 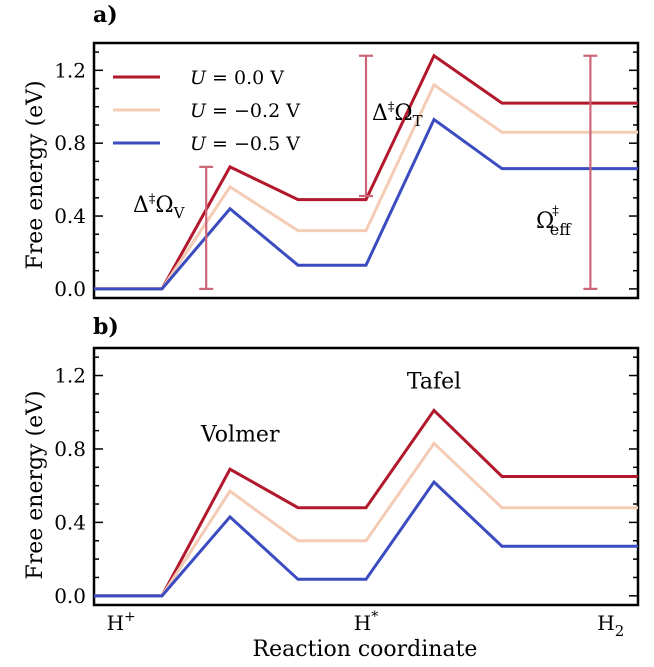 I want to click on legend-entry-2: U = −0.5 V, so click(x=245, y=144).